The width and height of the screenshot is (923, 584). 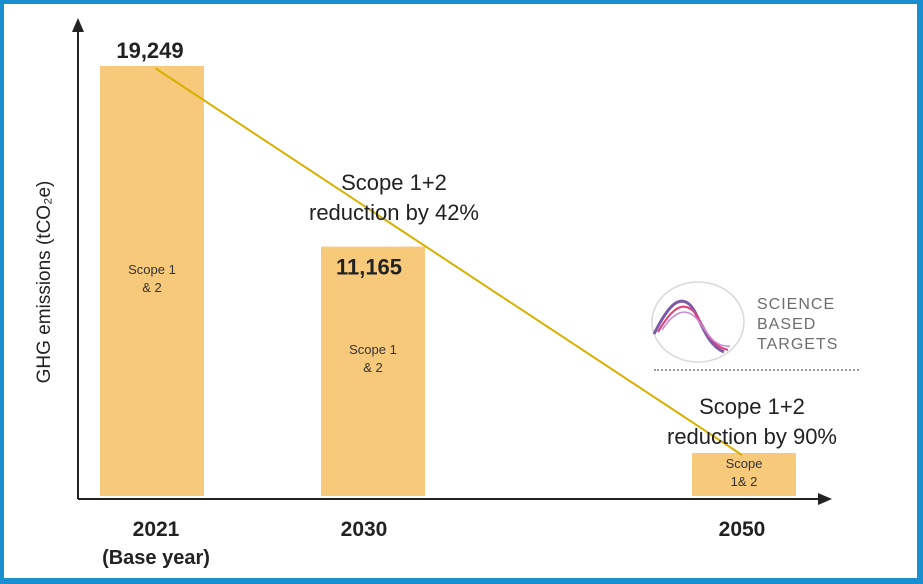 I want to click on bar-label: Scope, so click(x=744, y=463).